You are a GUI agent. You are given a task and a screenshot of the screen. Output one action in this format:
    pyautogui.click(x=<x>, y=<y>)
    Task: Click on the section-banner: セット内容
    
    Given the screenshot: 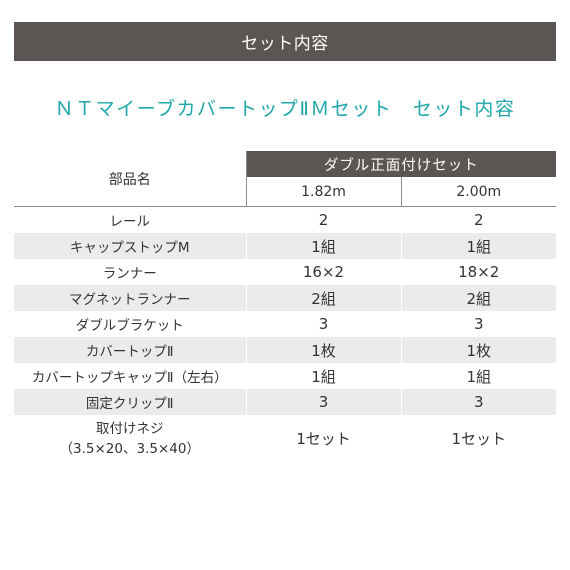 What is the action you would take?
    pyautogui.click(x=285, y=41)
    